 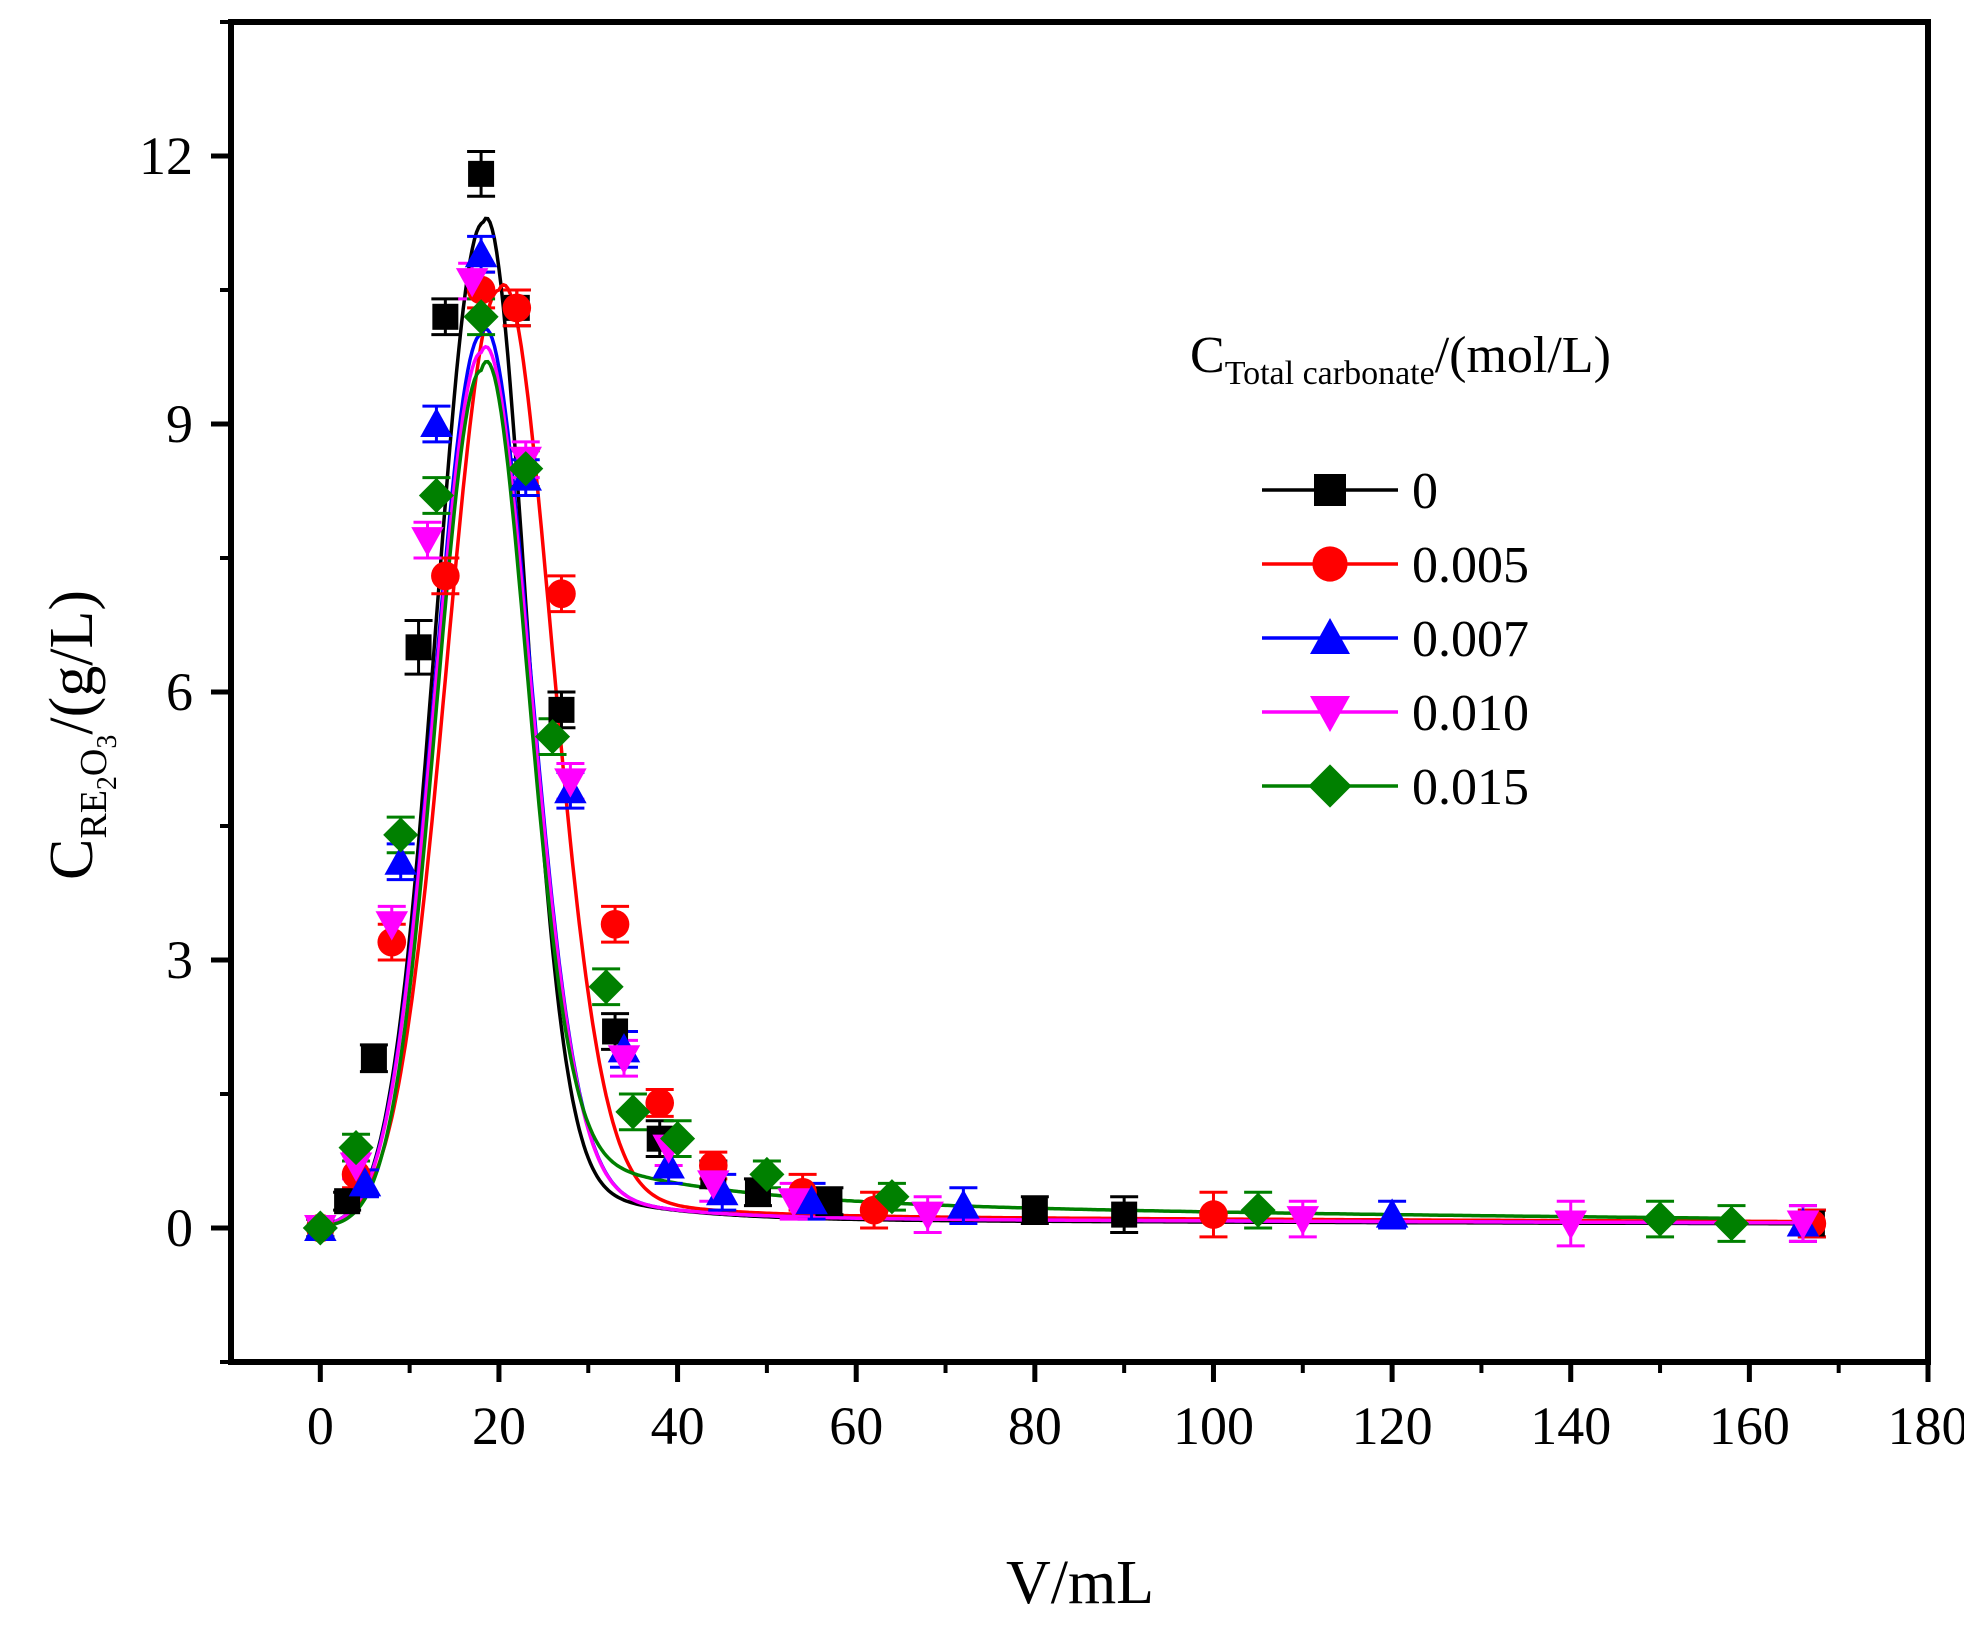 What do you see at coordinates (1330, 373) in the screenshot?
I see `legend-title-sub: Total carbonate` at bounding box center [1330, 373].